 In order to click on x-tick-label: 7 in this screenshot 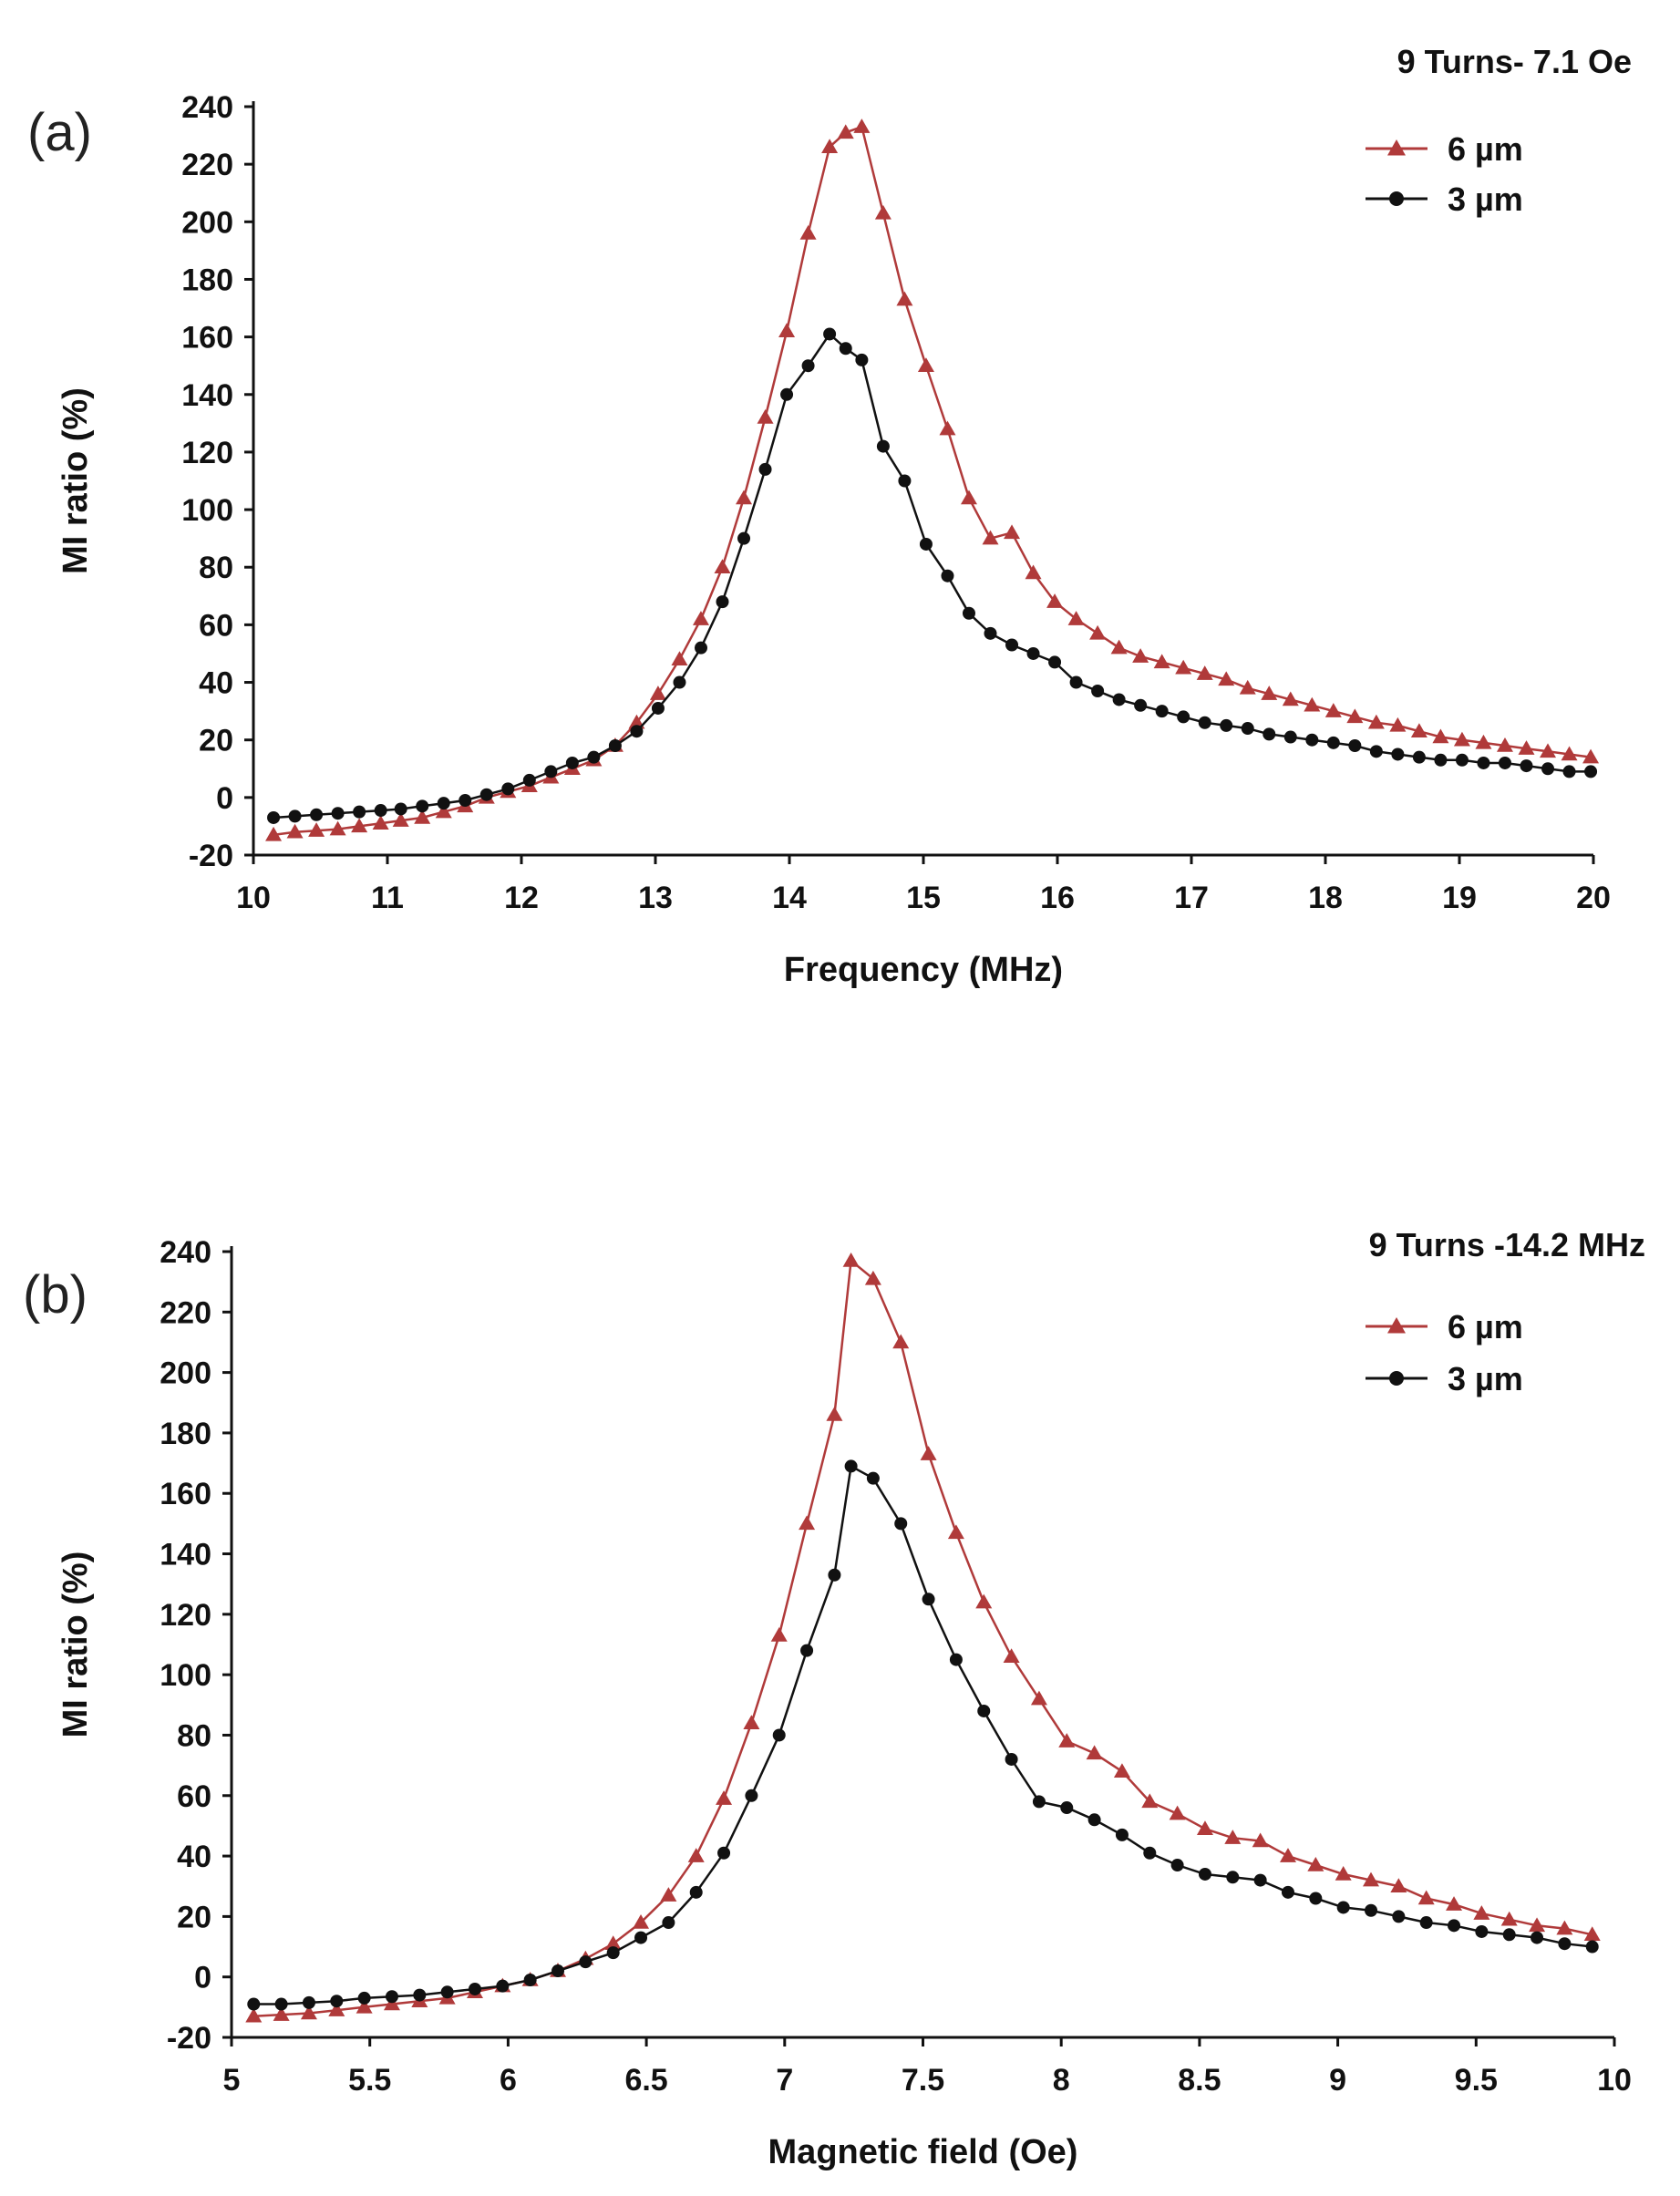, I will do `click(785, 2080)`.